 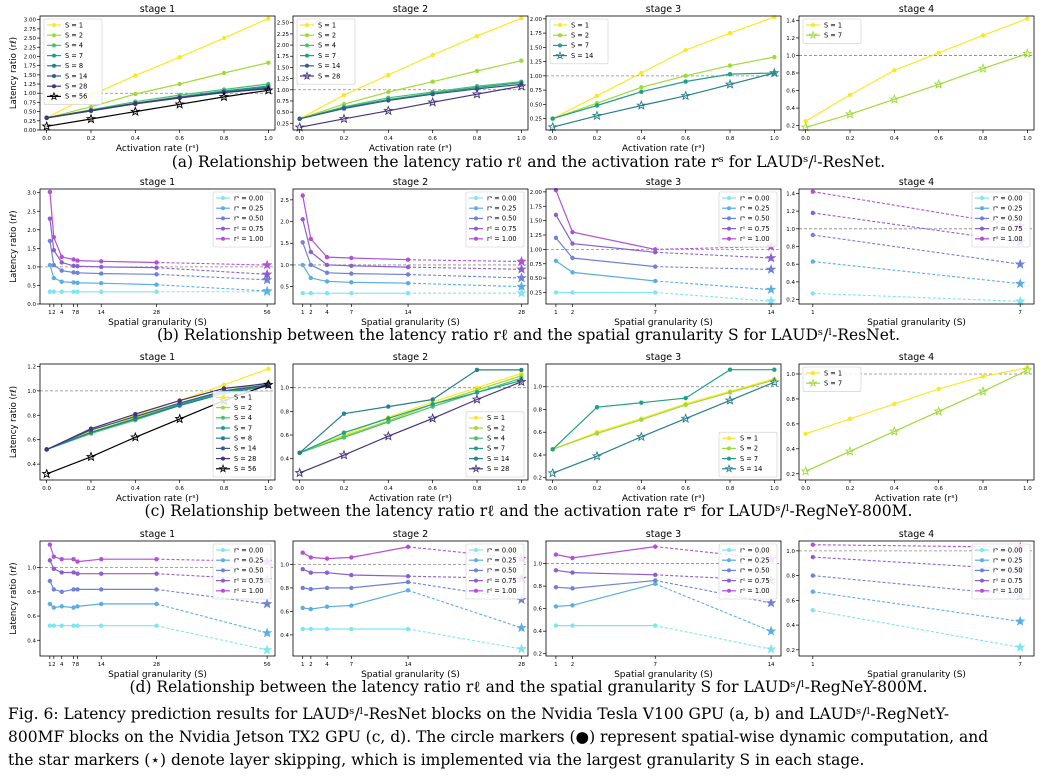 What do you see at coordinates (536, 34) in the screenshot?
I see `y-tick-label: 1.75` at bounding box center [536, 34].